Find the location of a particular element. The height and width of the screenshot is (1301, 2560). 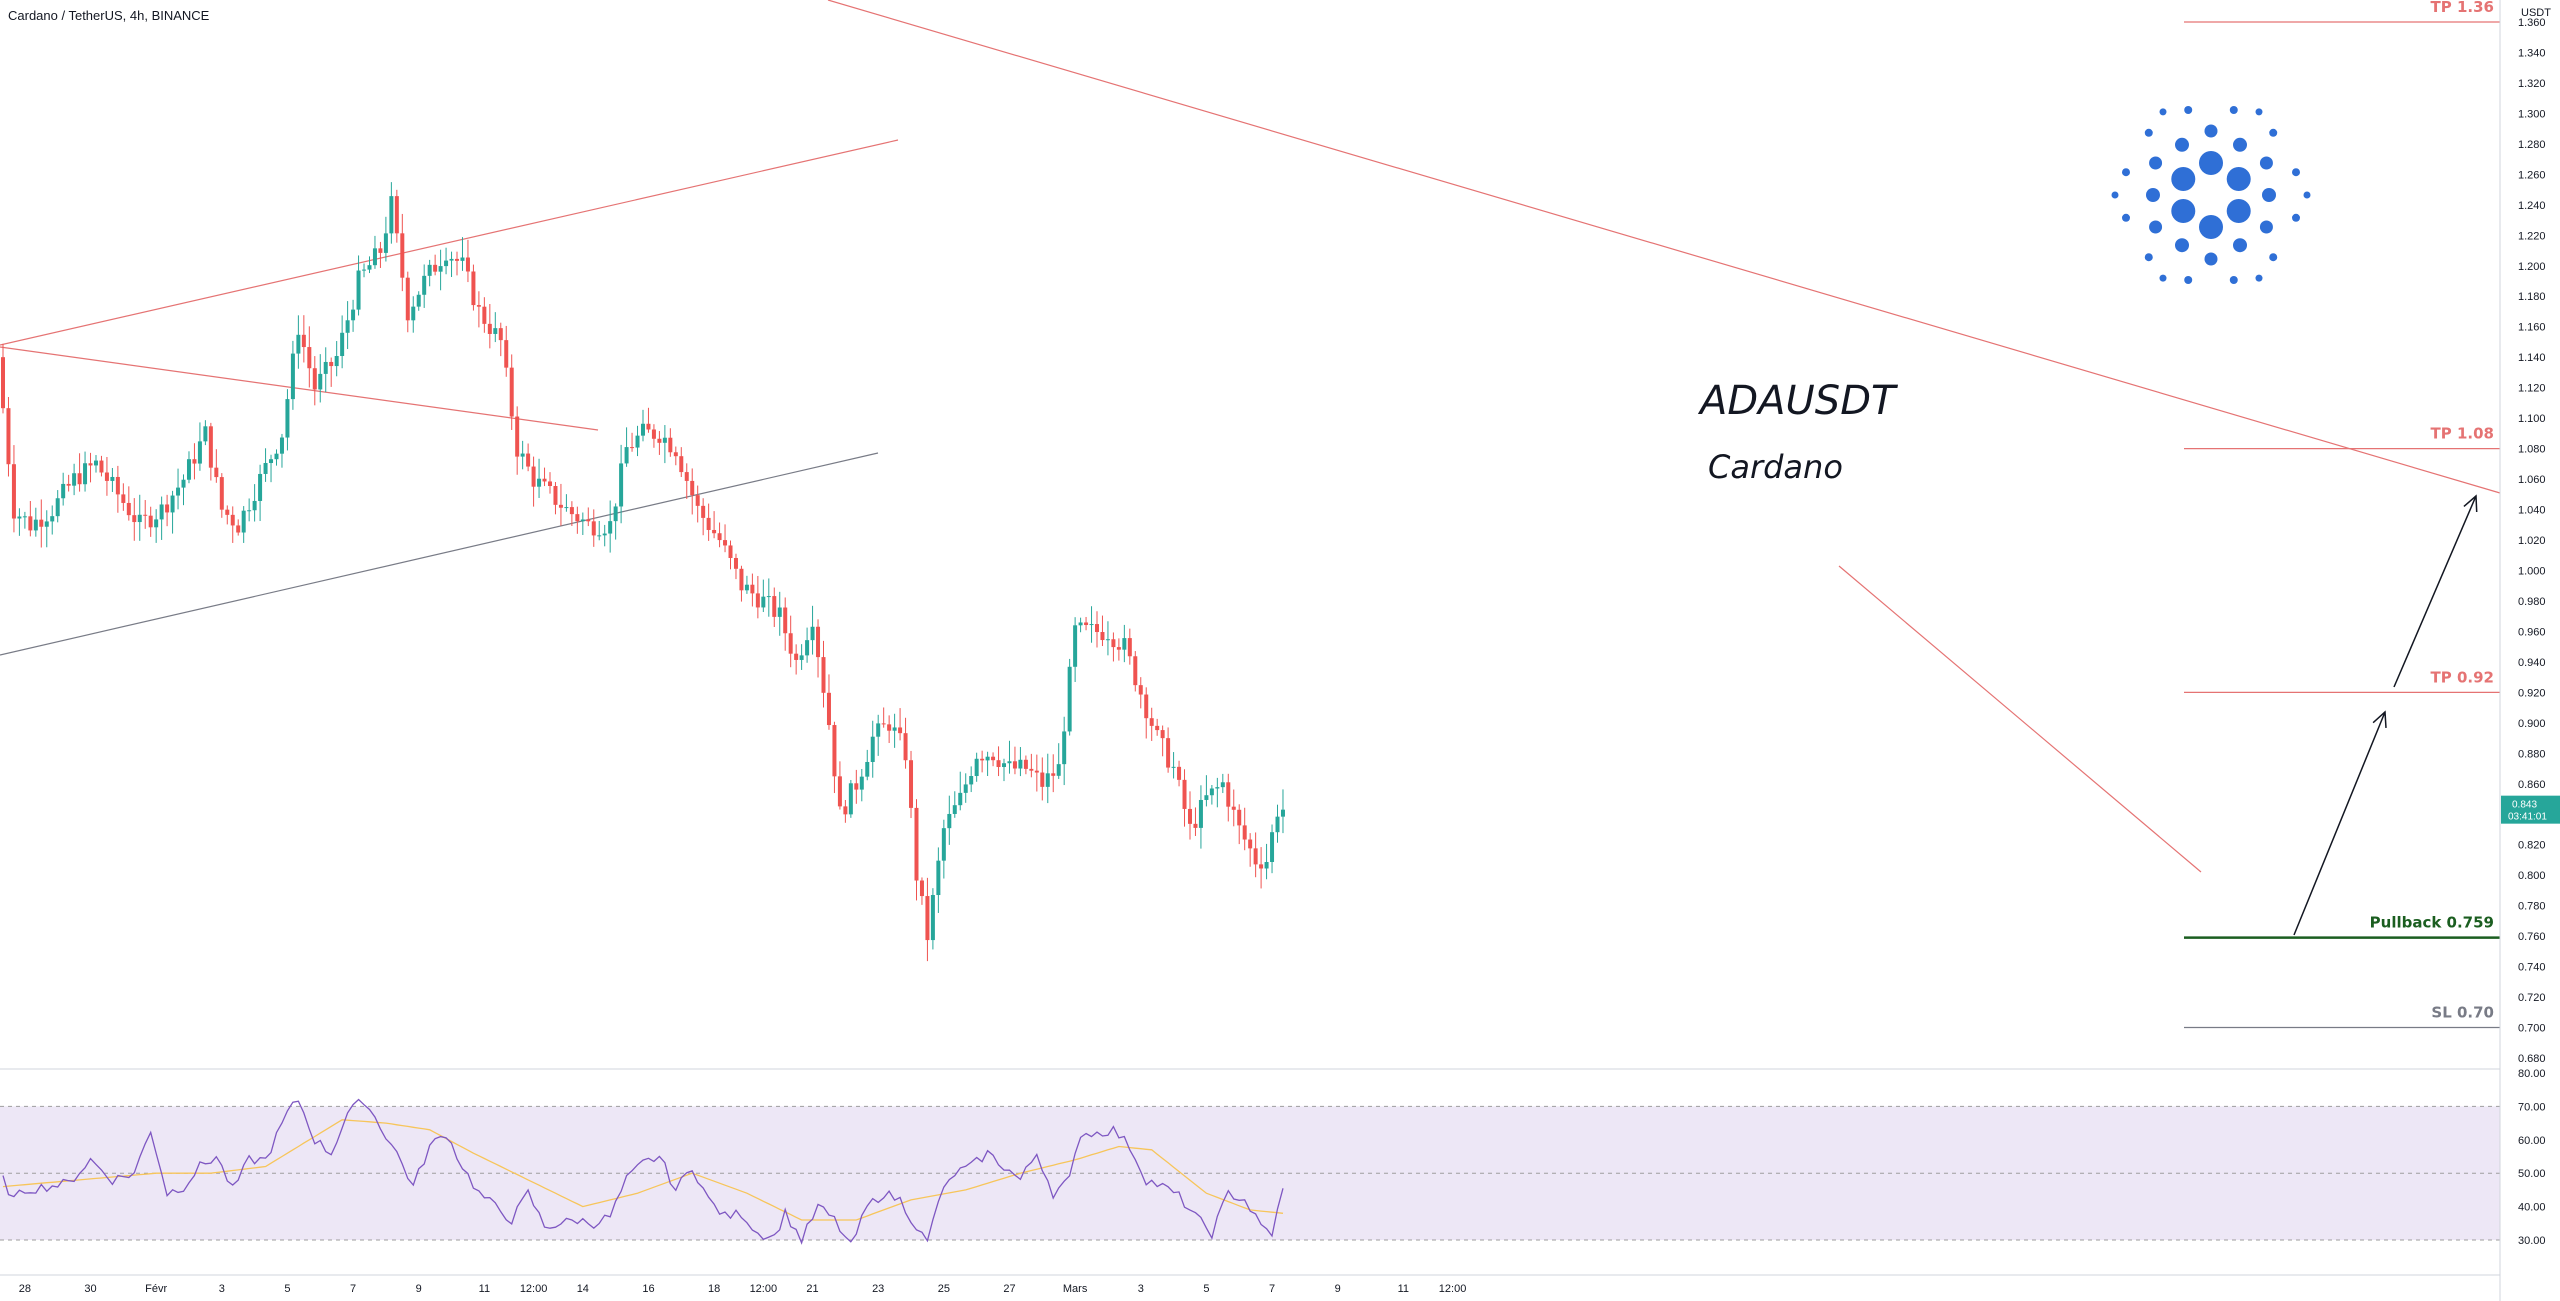

level-tp: TP 0.92 is located at coordinates (2342, 680).